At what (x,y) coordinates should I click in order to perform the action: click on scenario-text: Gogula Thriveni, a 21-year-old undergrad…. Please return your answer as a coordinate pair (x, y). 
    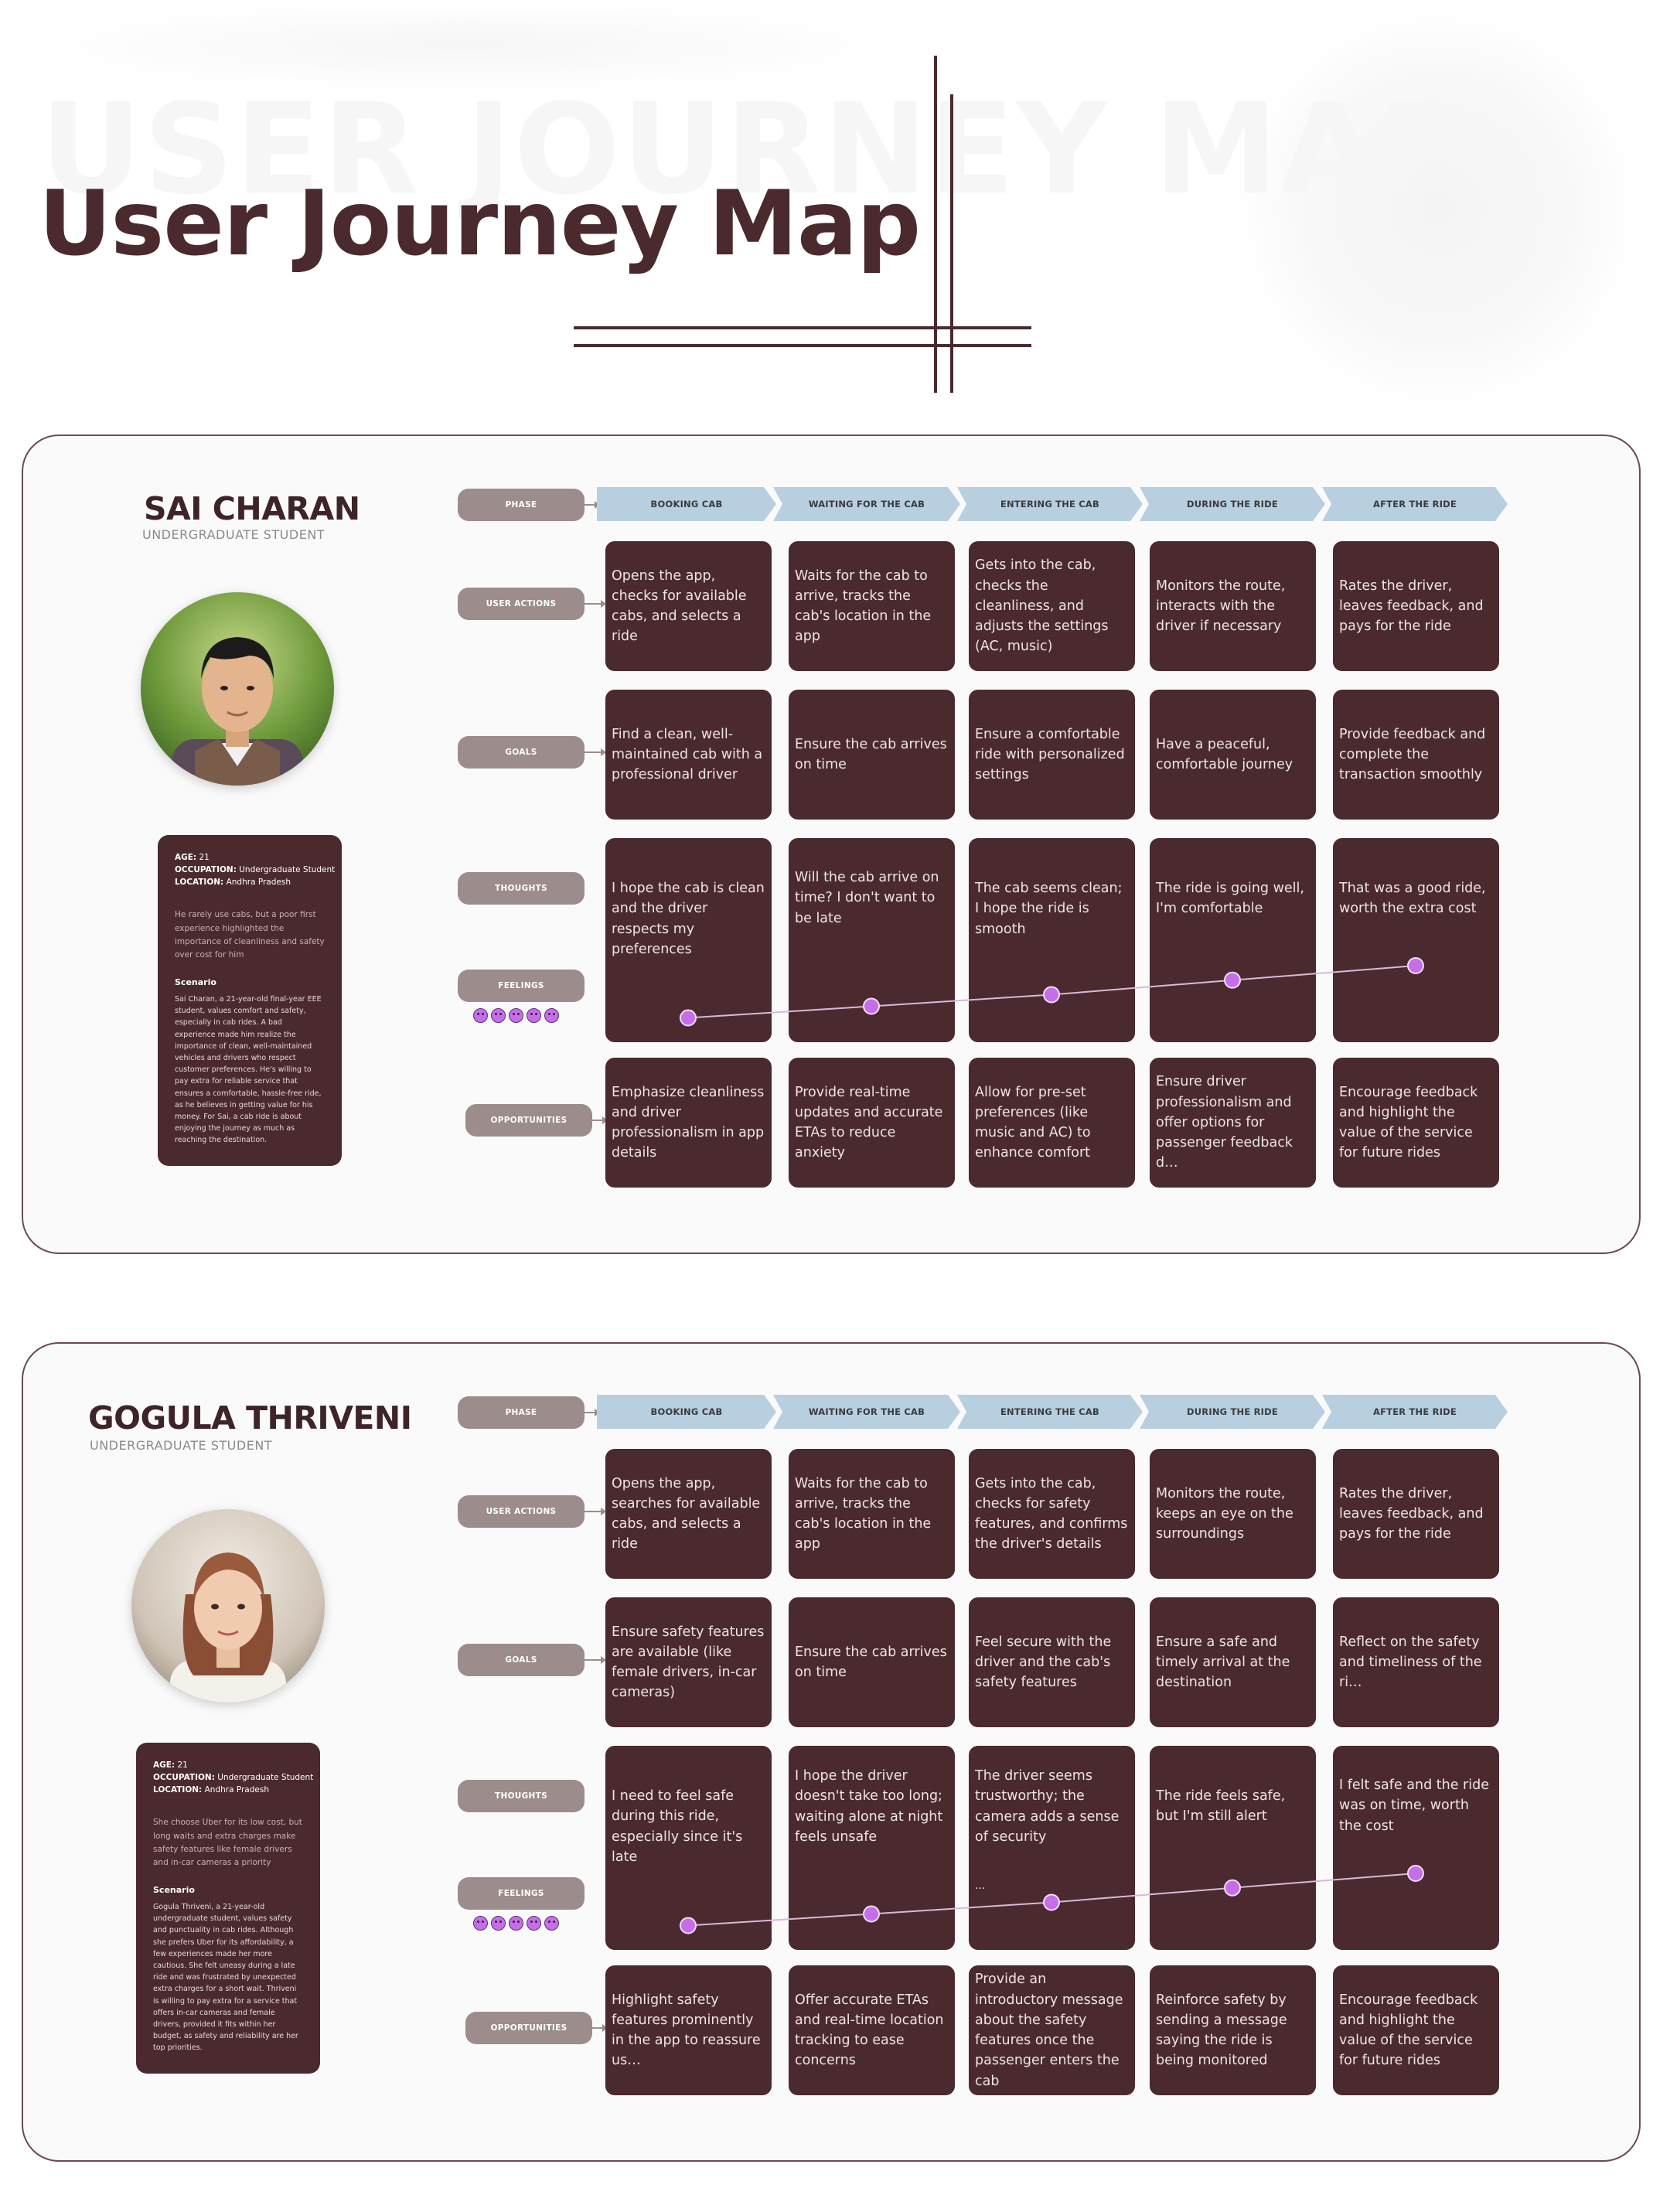
    Looking at the image, I should click on (225, 1978).